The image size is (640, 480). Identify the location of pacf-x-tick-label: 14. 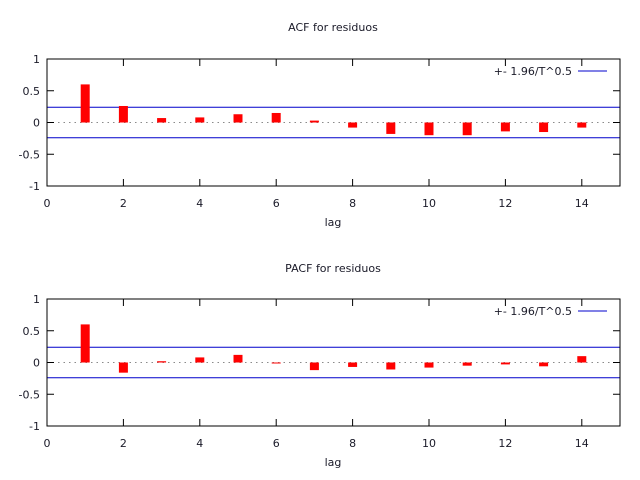
(582, 443).